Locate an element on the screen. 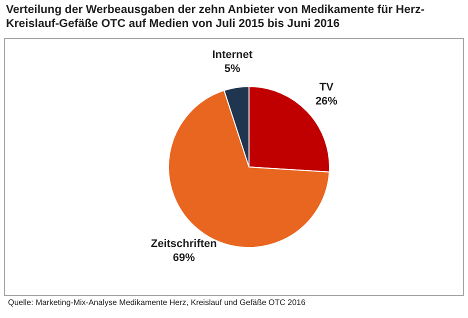  slice-label: TV is located at coordinates (326, 87).